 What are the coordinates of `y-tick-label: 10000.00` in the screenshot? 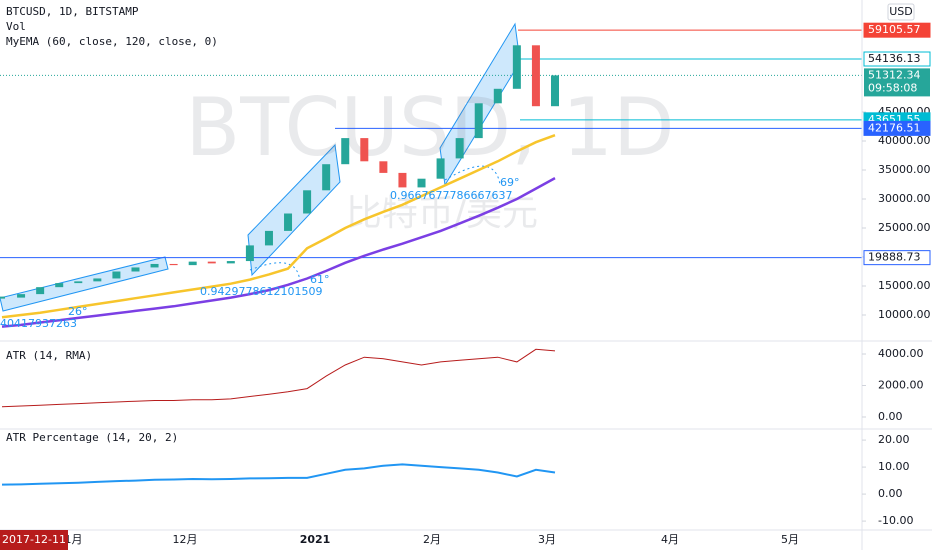 It's located at (904, 314).